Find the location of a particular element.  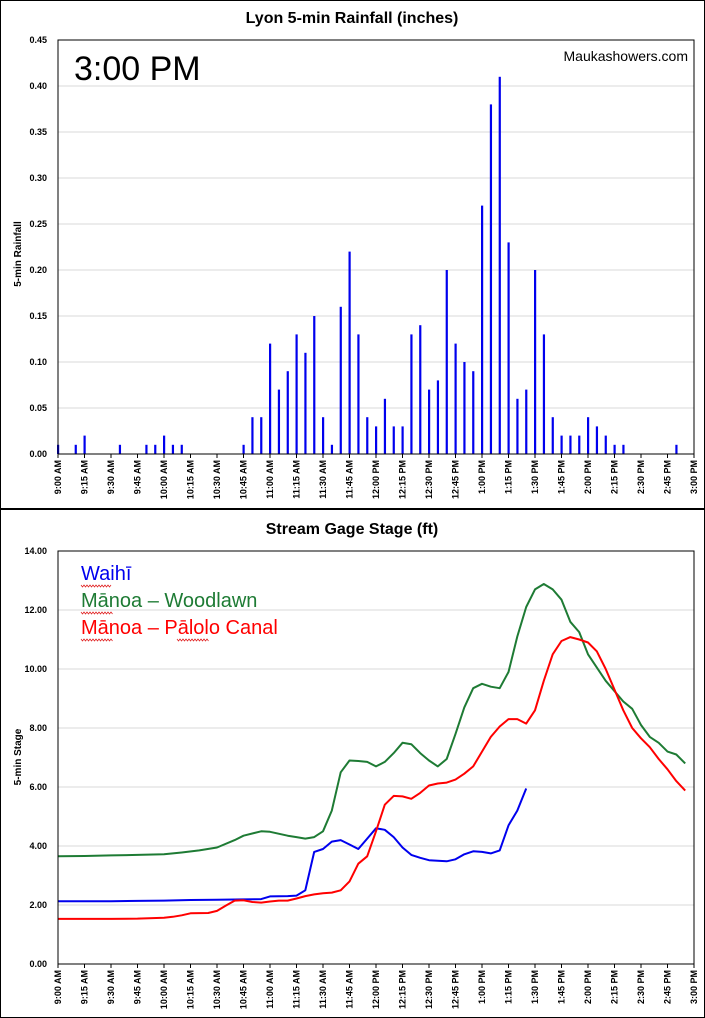

rainfall-x-tick-label: 9:30 AM is located at coordinates (111, 477).